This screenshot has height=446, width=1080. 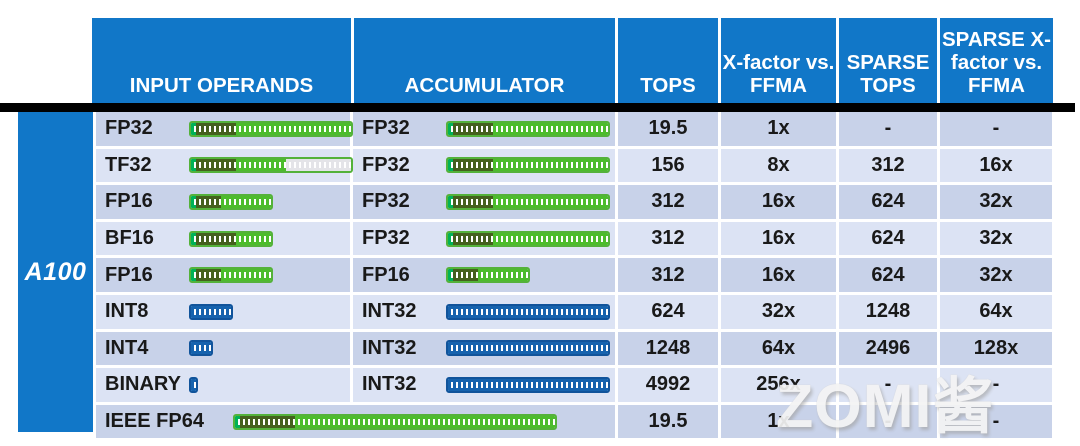 I want to click on cell-xfactor: 32x, so click(x=778, y=311).